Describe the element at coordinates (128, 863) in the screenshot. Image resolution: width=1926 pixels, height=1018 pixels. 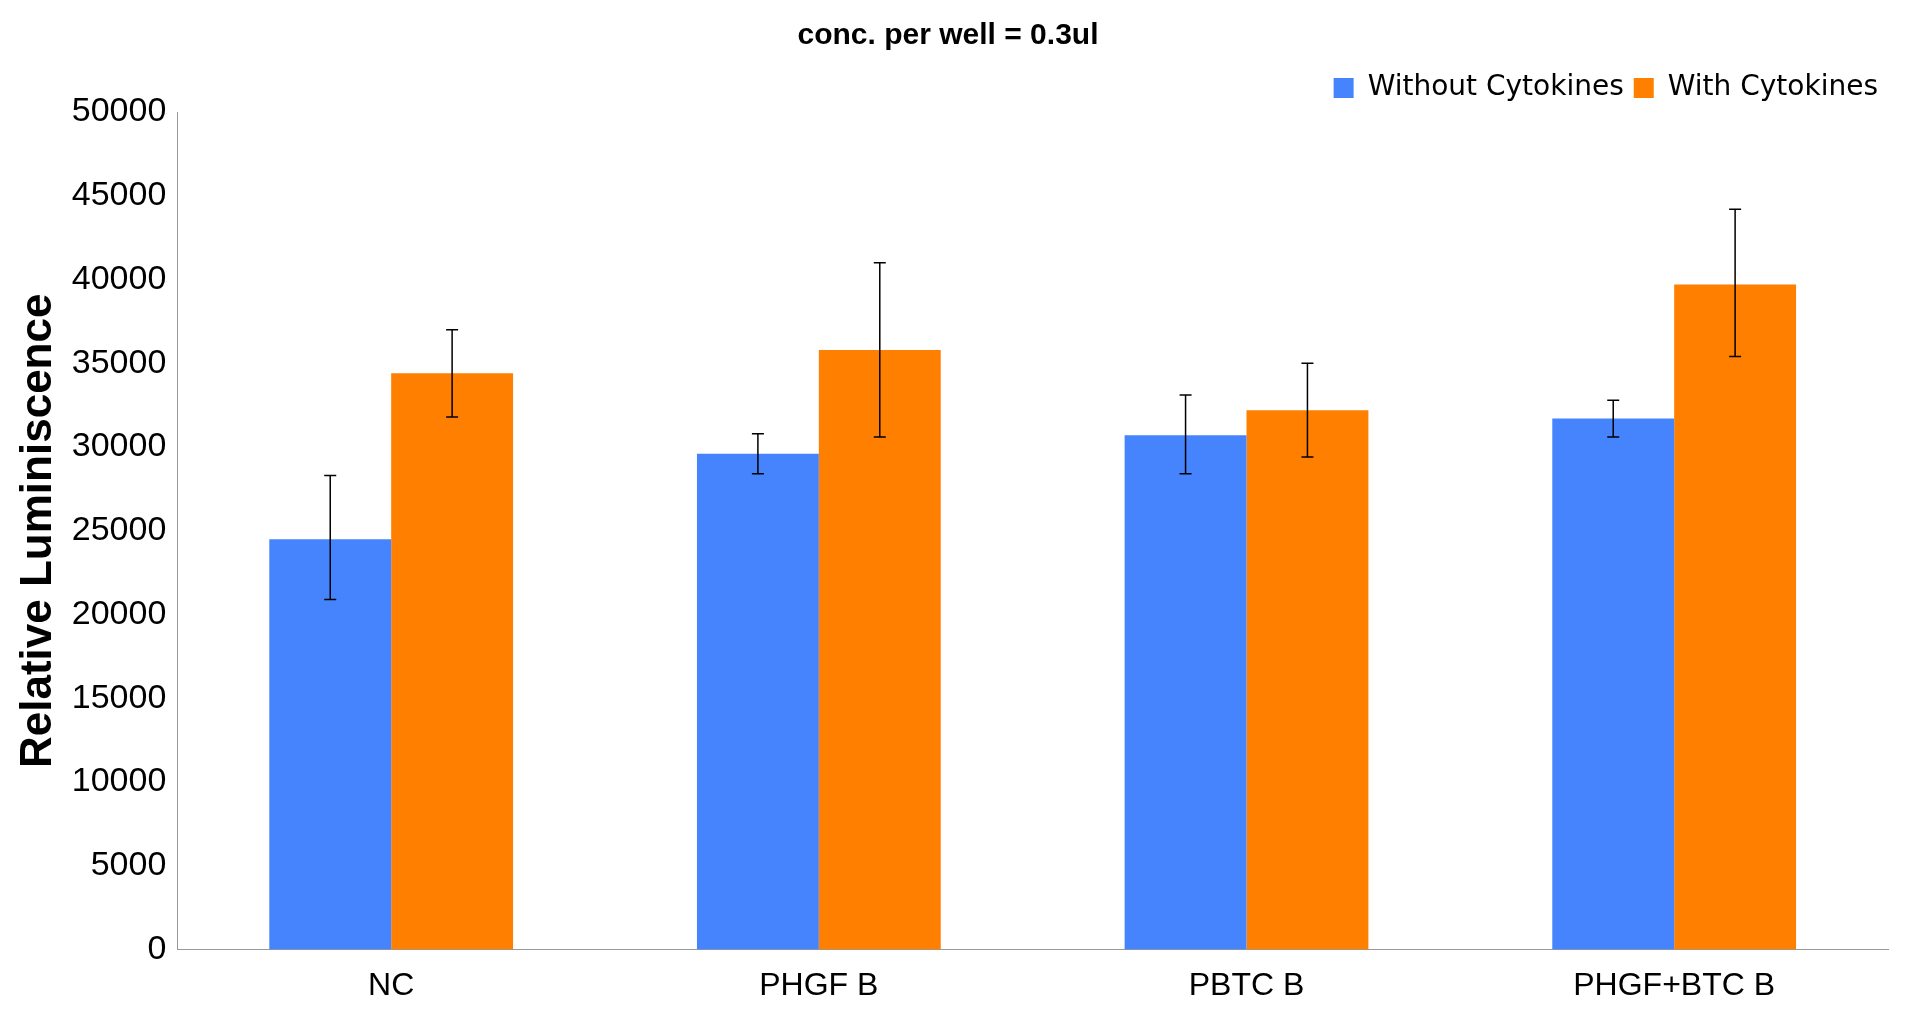
I see `y-tick-label: 5000` at that location.